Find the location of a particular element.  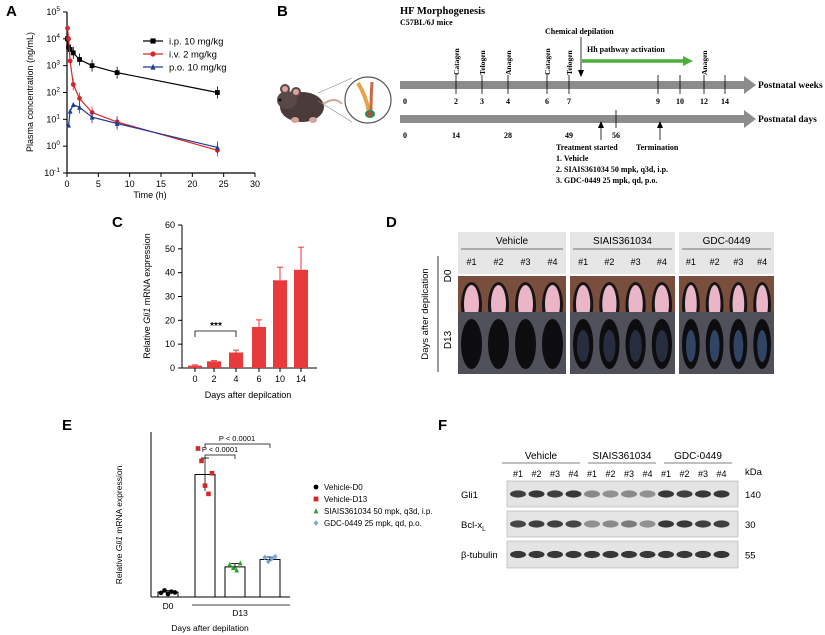

b-week-label: 12 is located at coordinates (704, 101).